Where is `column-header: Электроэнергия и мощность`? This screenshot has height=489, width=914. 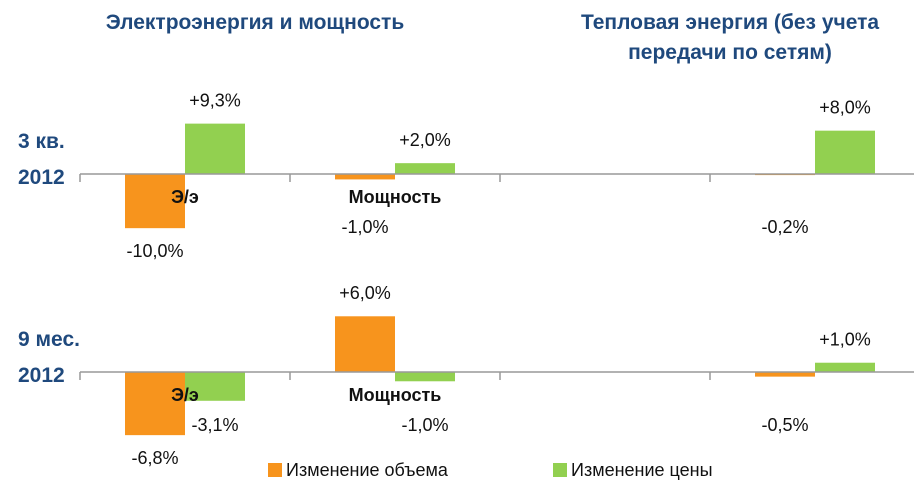
column-header: Электроэнергия и мощность is located at coordinates (255, 22).